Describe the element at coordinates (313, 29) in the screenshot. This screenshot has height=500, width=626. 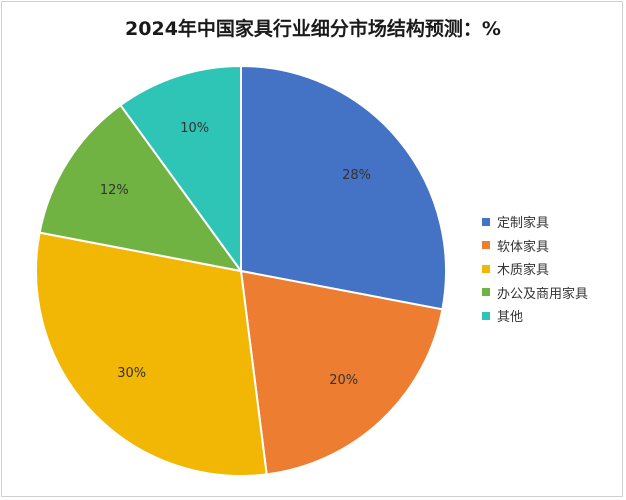
I see `chart-title: 2024年中国家具行业细分市场结构预测：%` at that location.